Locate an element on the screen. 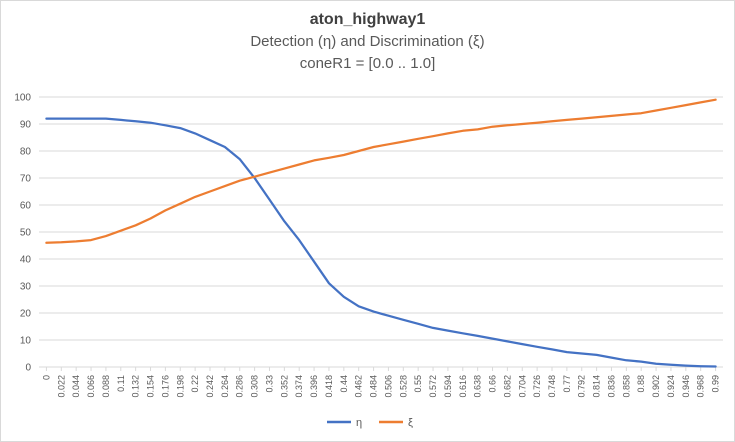 The image size is (735, 442). x-tick-label: 0.33 is located at coordinates (269, 384).